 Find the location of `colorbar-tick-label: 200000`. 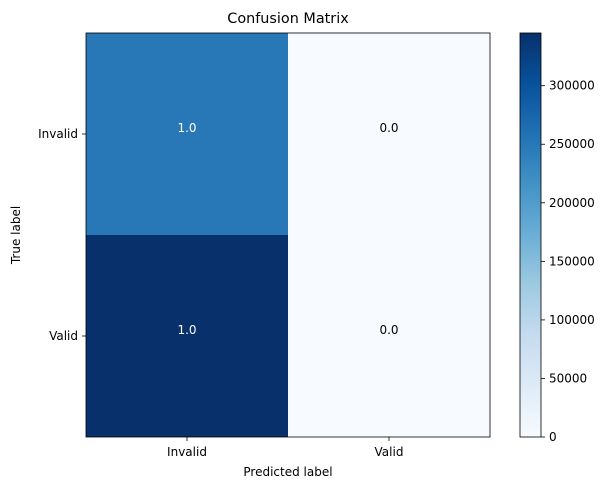

colorbar-tick-label: 200000 is located at coordinates (572, 203).